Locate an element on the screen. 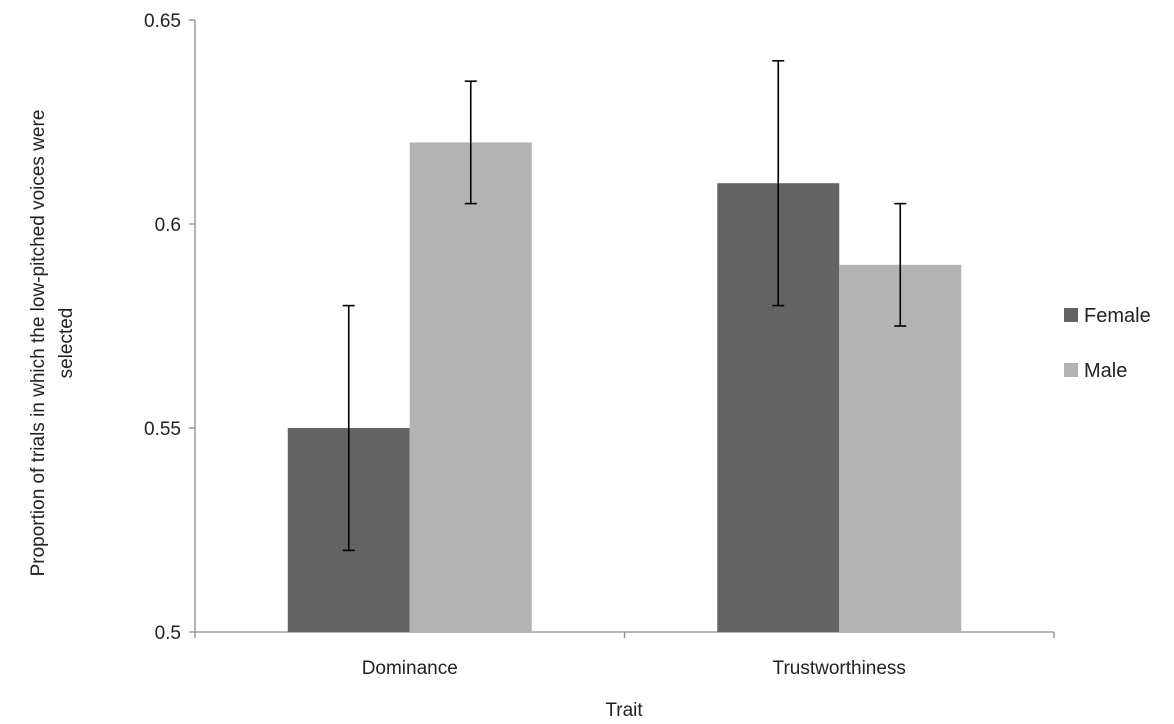  x-tick-label: Dominance is located at coordinates (410, 668).